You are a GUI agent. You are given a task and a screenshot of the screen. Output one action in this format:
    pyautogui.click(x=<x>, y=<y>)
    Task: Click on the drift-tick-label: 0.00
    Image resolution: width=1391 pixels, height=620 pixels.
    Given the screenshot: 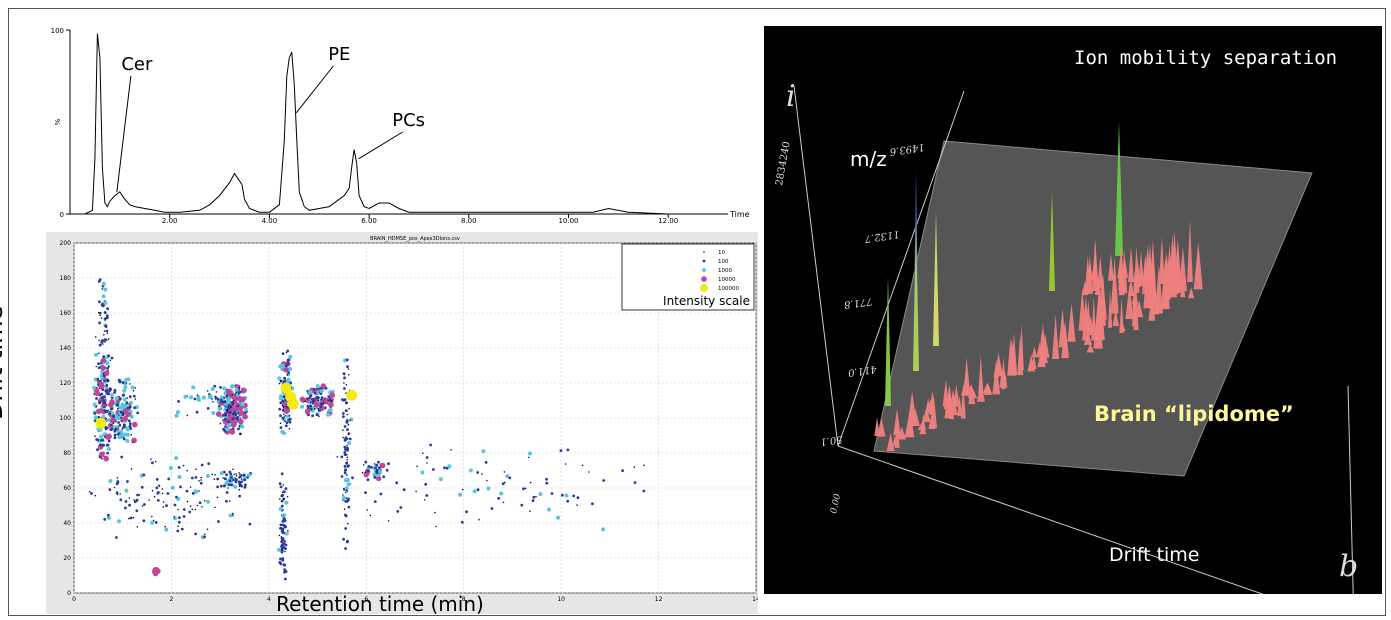 What is the action you would take?
    pyautogui.click(x=836, y=504)
    